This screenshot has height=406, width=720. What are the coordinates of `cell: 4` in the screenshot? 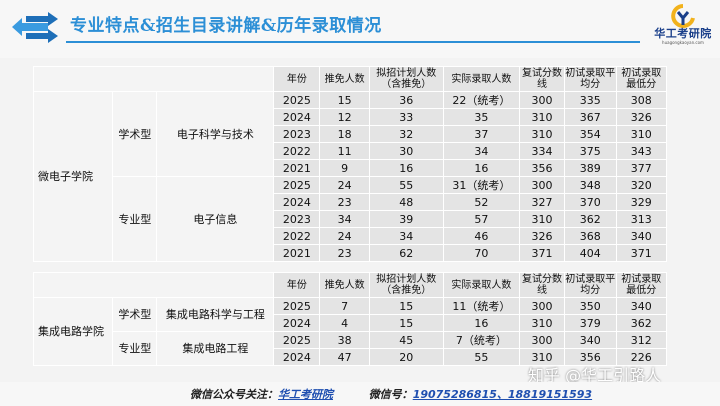 It's located at (344, 323).